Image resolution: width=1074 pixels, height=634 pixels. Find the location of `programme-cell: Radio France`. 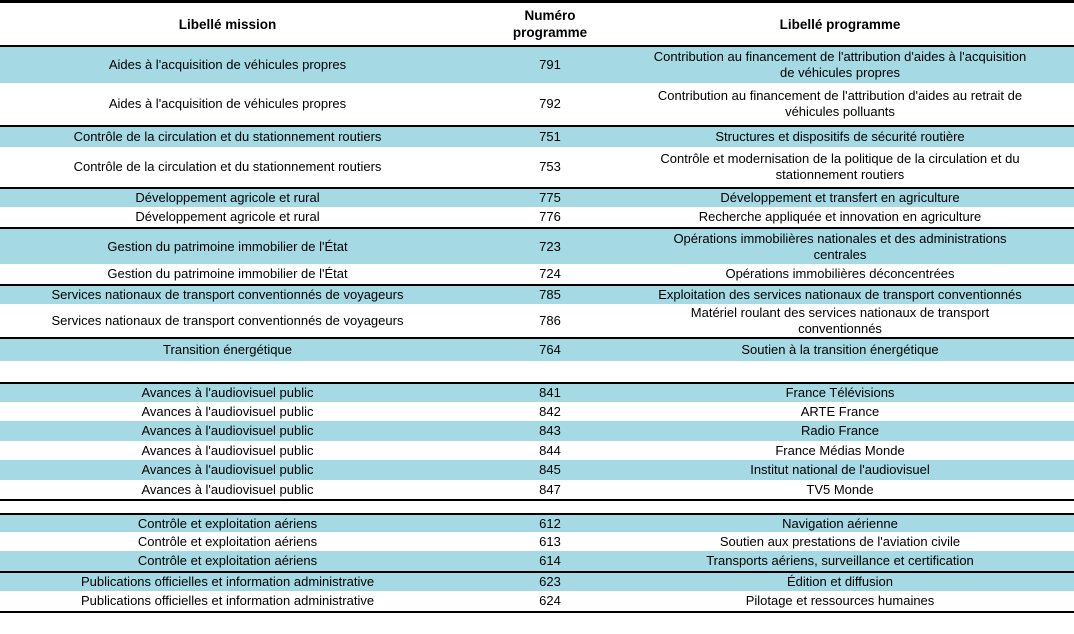

programme-cell: Radio France is located at coordinates (840, 430).